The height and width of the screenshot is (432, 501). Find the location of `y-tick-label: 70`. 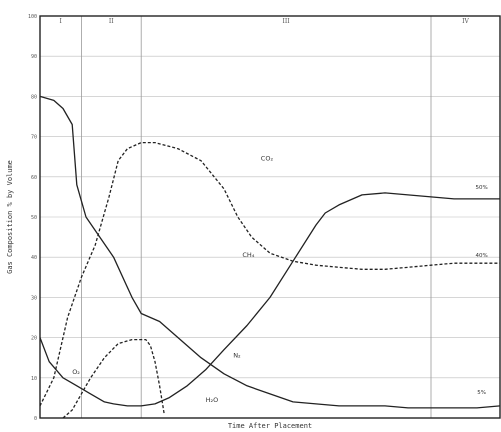

y-tick-label: 70 is located at coordinates (34, 138).